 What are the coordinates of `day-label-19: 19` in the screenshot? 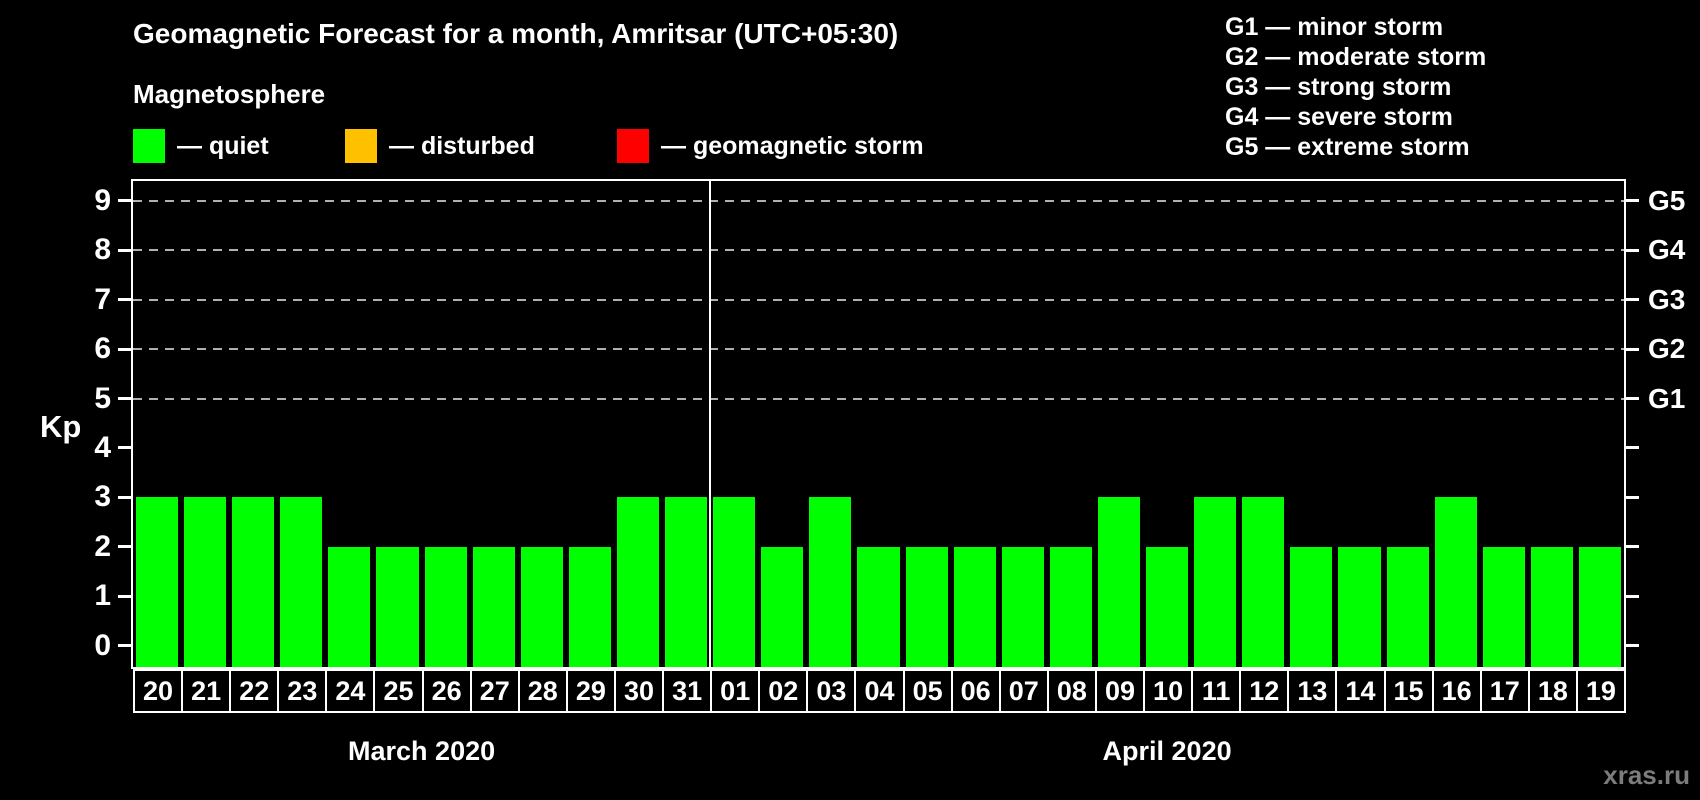 It's located at (1600, 691).